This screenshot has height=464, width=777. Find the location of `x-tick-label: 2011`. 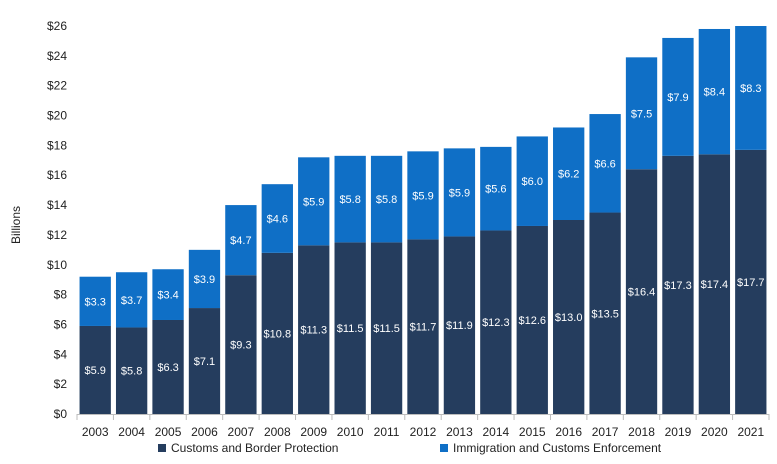

x-tick-label: 2011 is located at coordinates (387, 432).